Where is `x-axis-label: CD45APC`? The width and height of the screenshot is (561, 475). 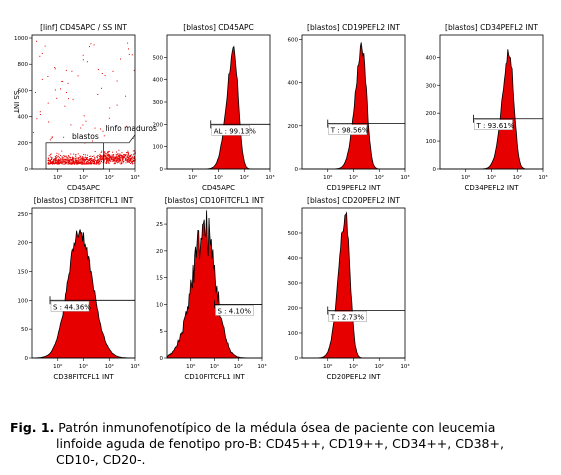
x-axis-label: CD45APC is located at coordinates (83, 188).